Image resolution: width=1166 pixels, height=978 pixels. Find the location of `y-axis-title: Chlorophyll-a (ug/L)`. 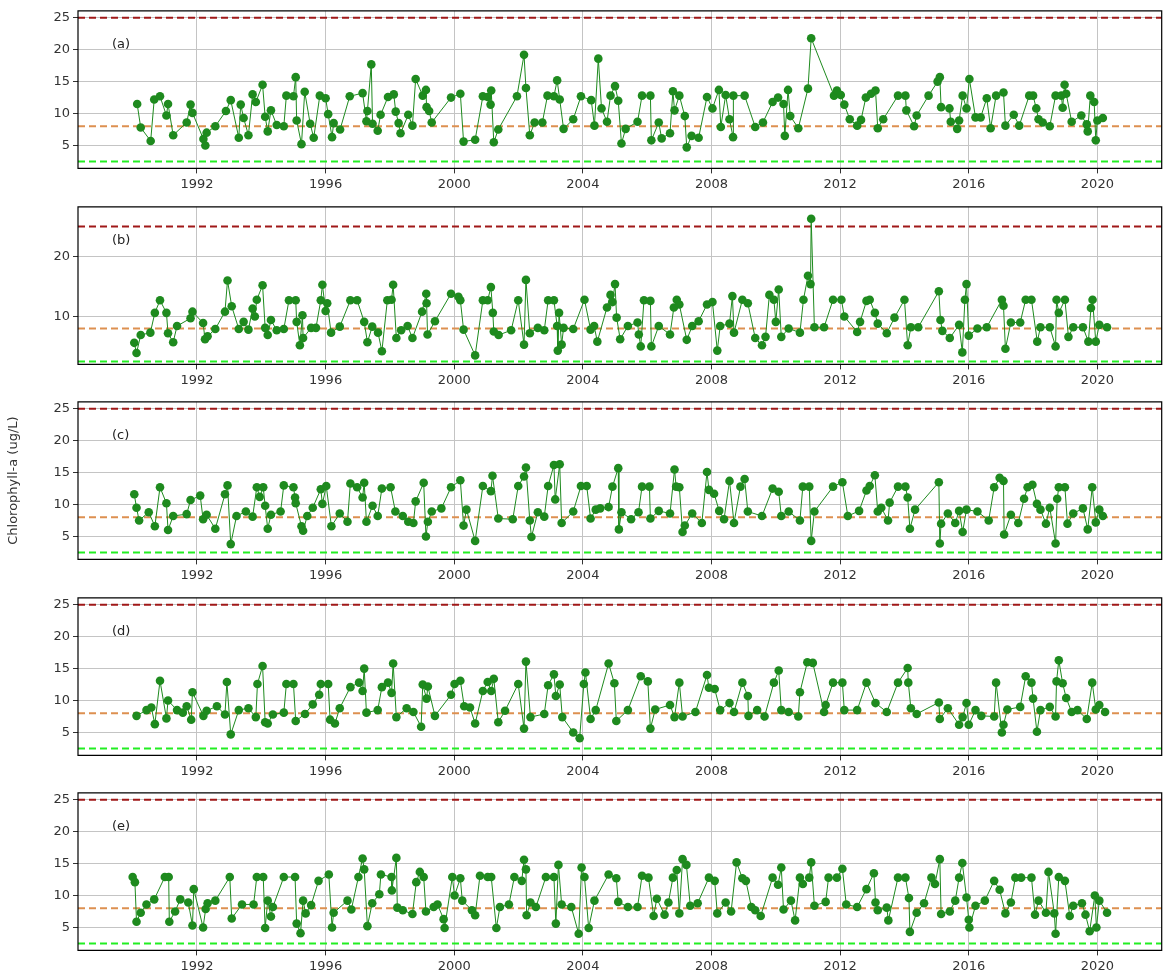

y-axis-title: Chlorophyll-a (ug/L) is located at coordinates (13, 480).